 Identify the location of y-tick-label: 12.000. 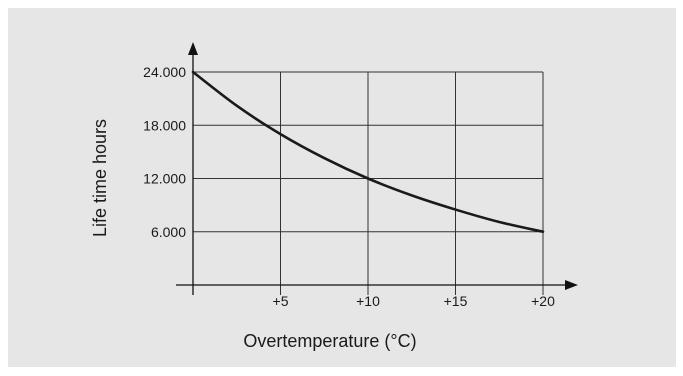
(164, 179).